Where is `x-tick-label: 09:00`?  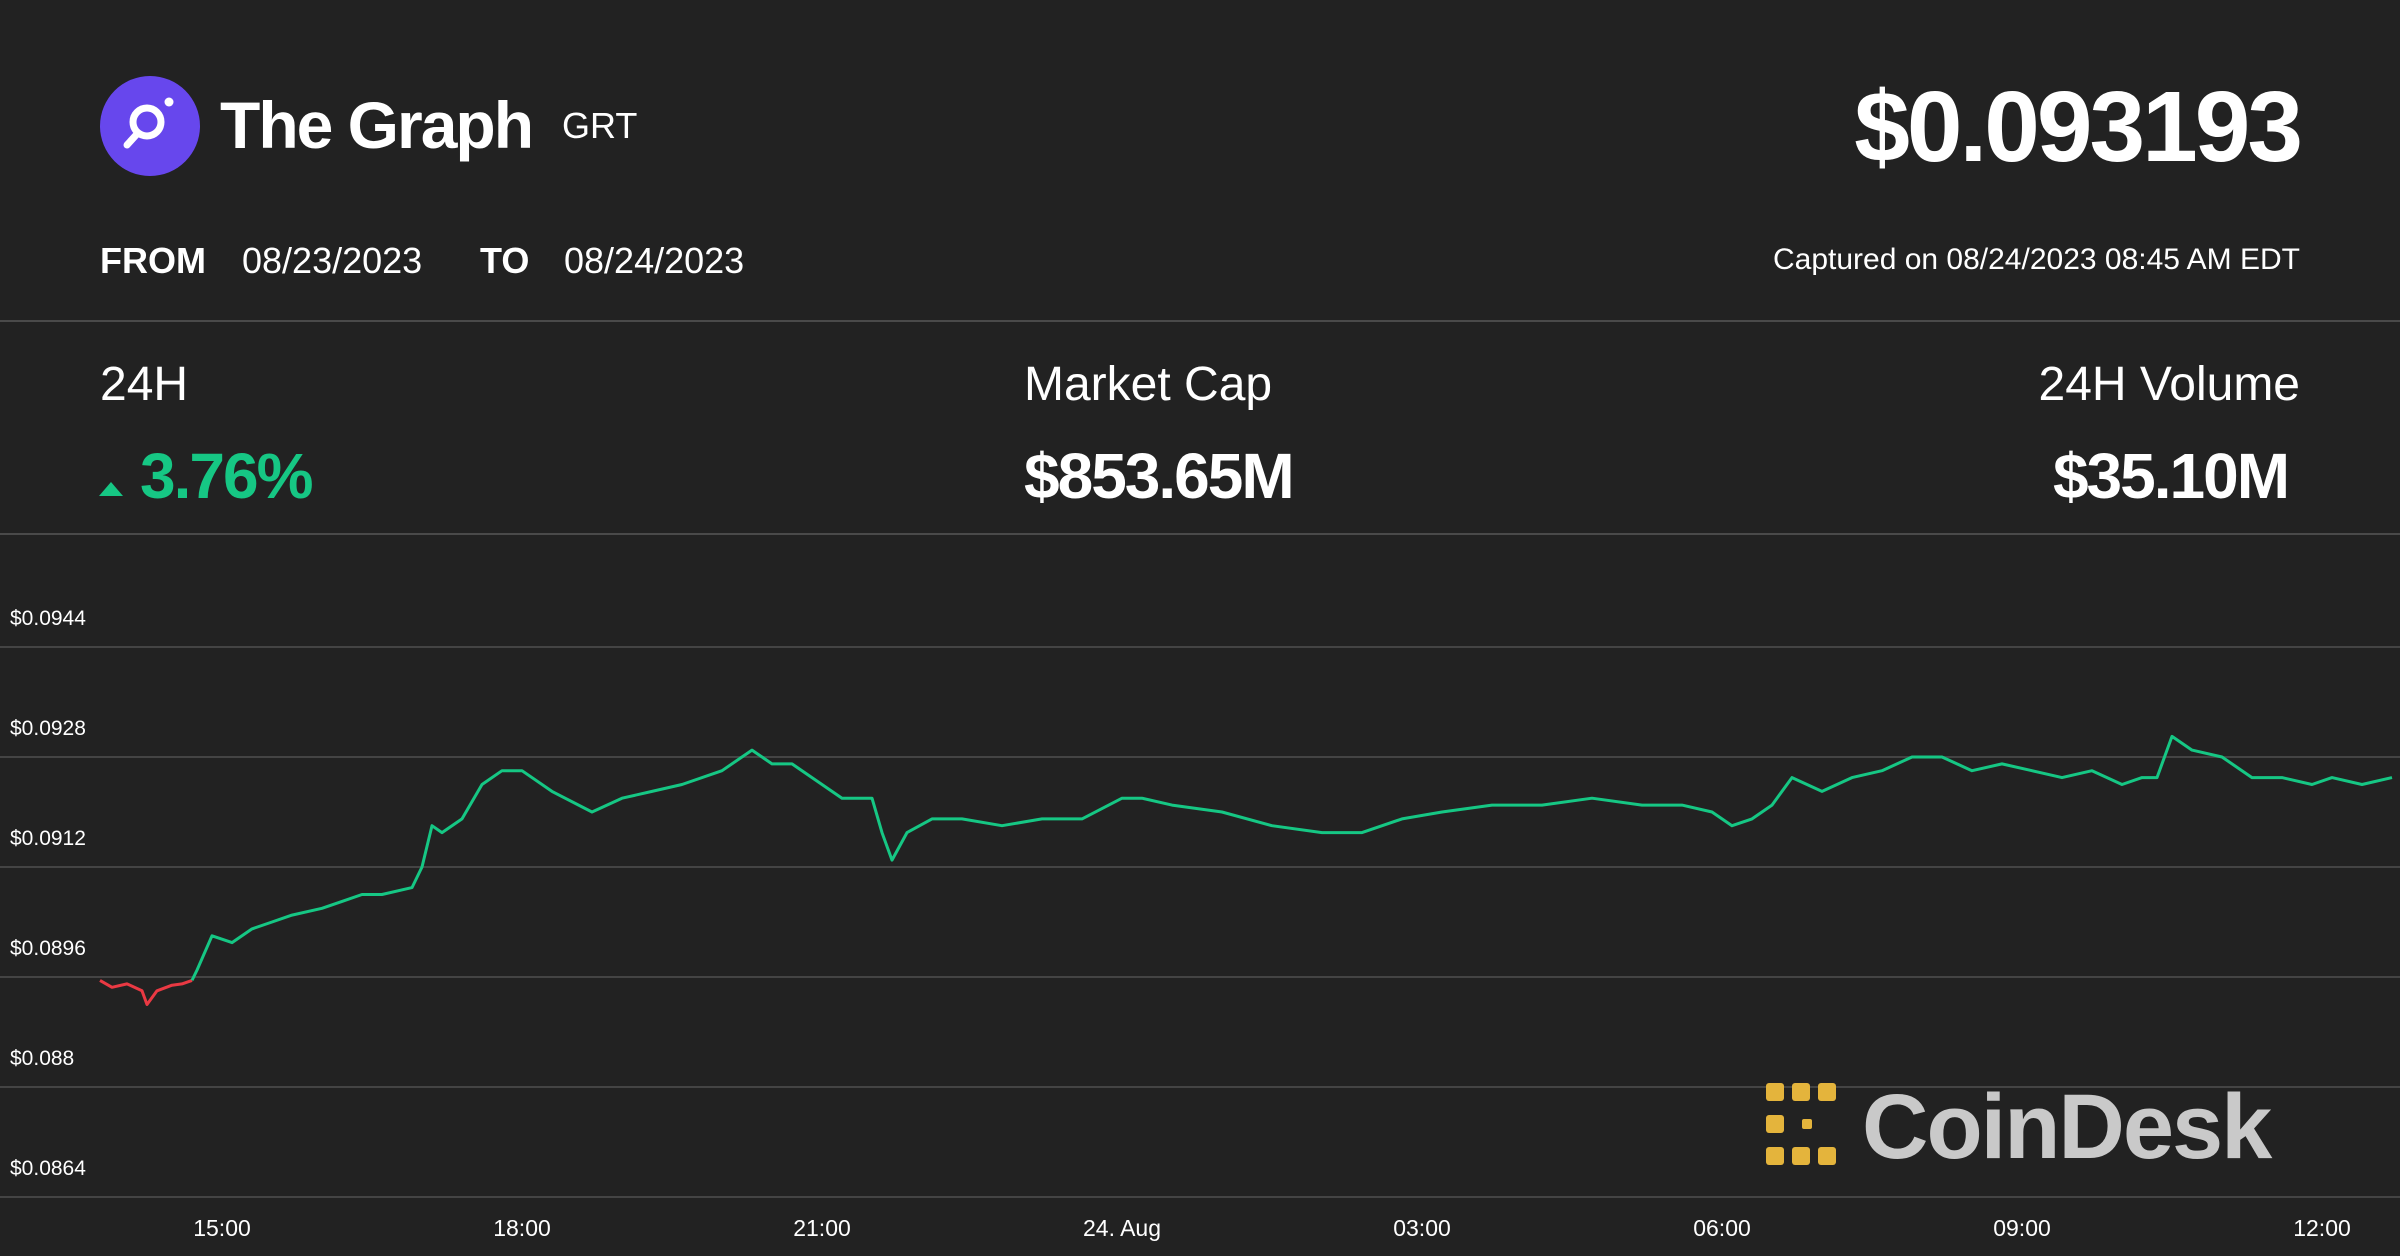
x-tick-label: 09:00 is located at coordinates (2022, 1228).